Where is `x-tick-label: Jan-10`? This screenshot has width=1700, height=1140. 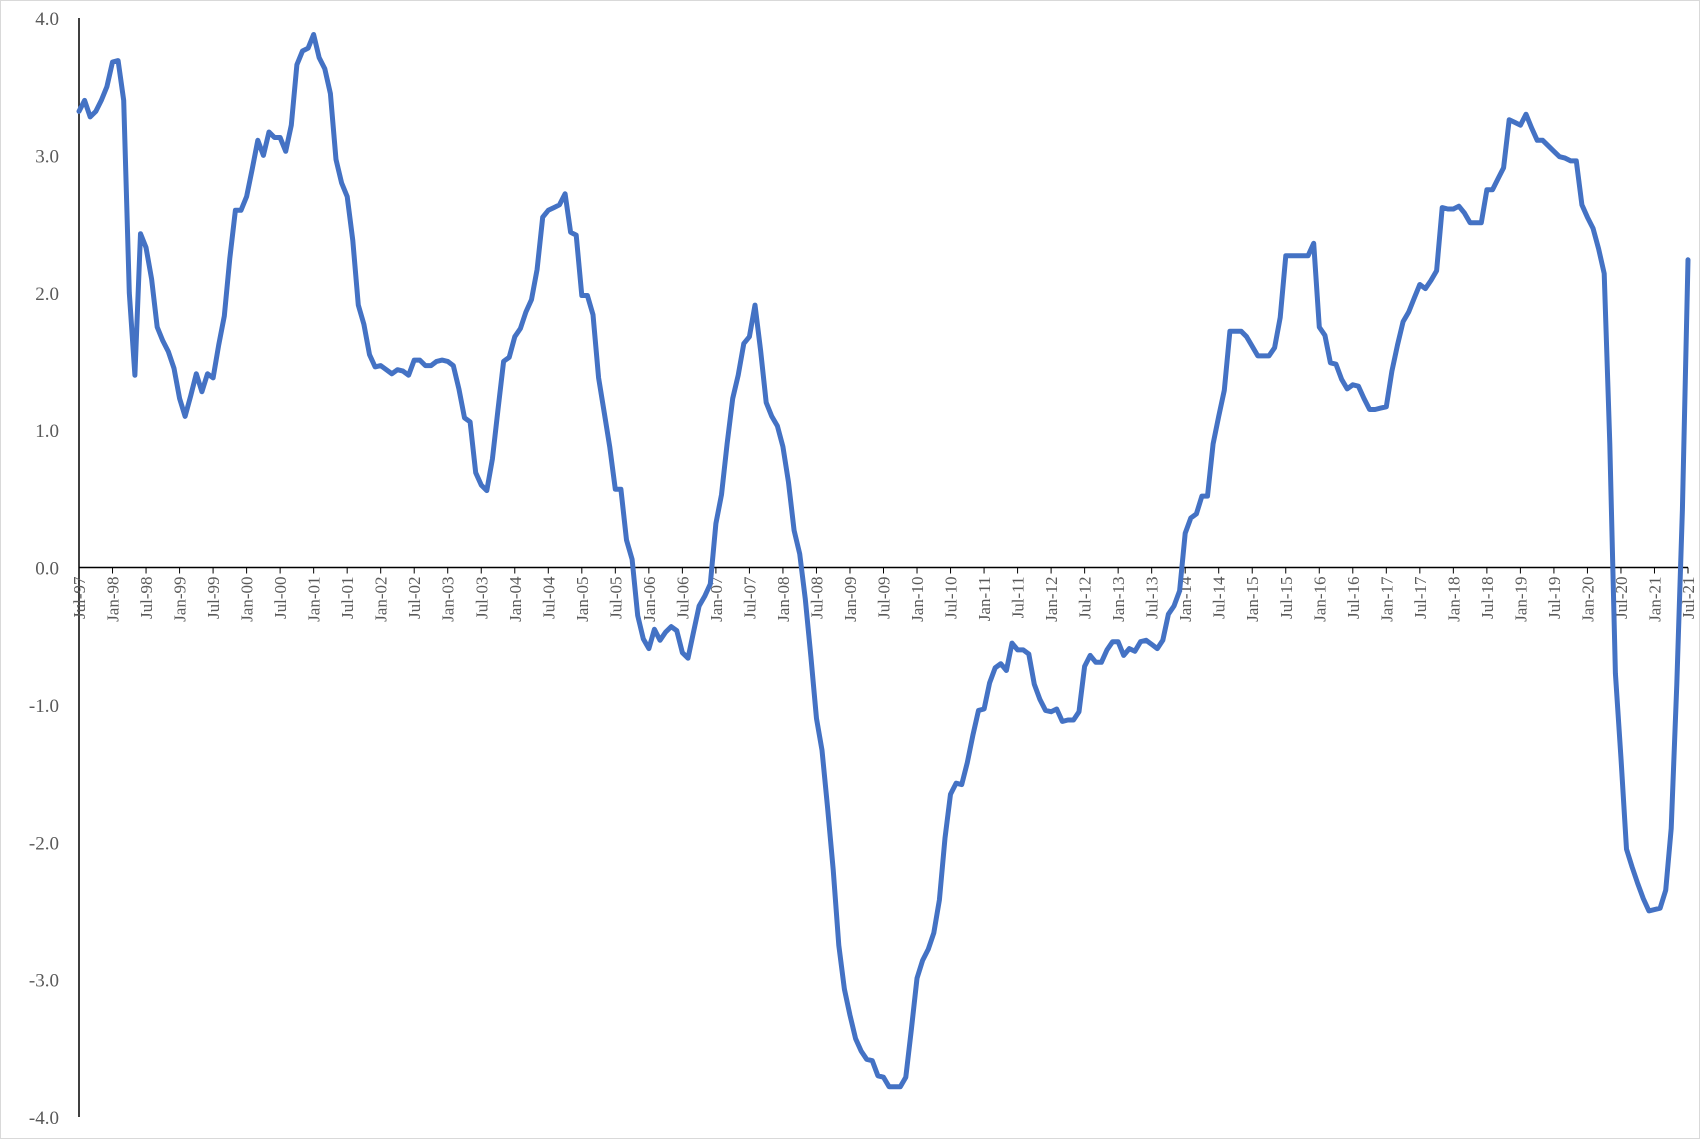
x-tick-label: Jan-10 is located at coordinates (917, 599).